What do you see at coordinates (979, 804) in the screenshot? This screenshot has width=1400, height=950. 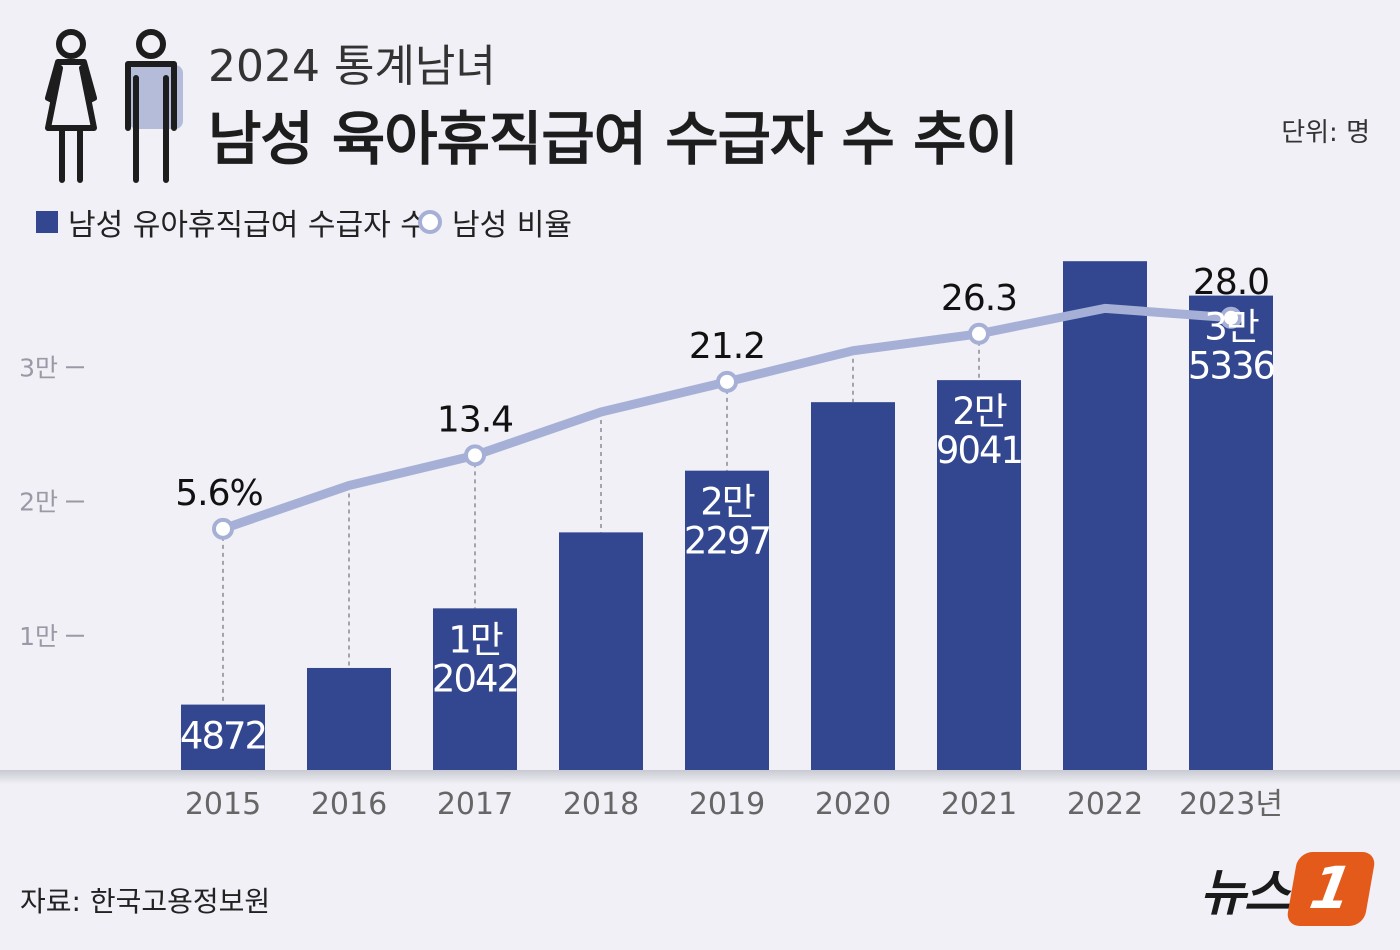 I see `x-tick-label: 2021` at bounding box center [979, 804].